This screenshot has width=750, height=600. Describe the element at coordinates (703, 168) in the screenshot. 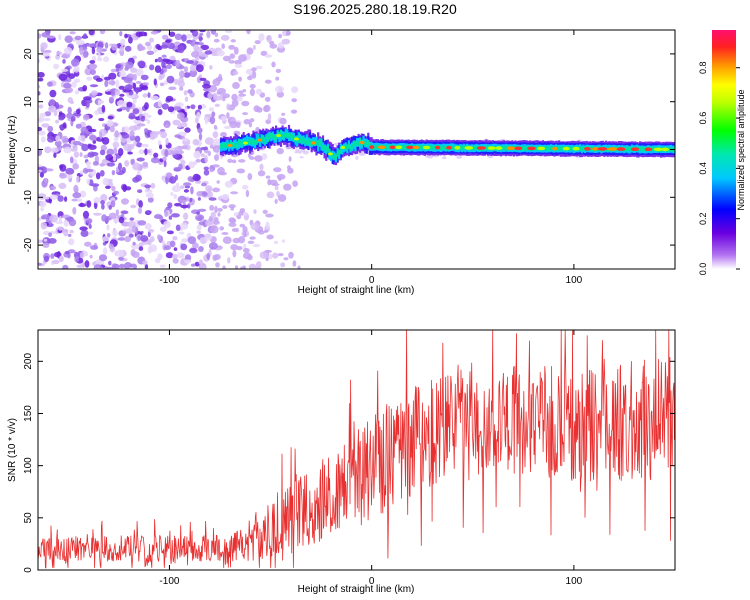

I see `colorbar-tick-label: 0.4` at that location.